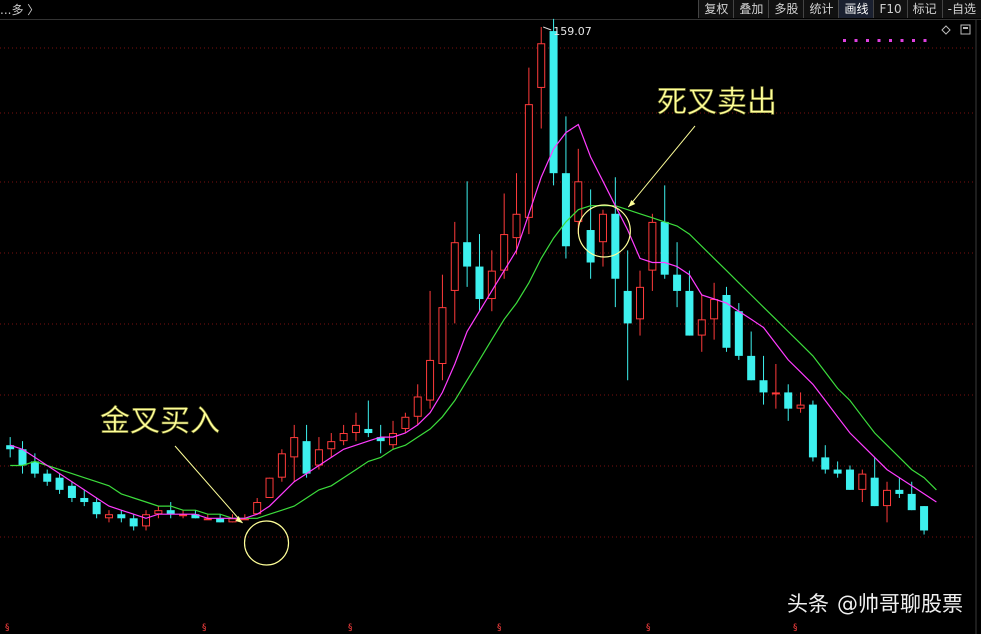 Image resolution: width=981 pixels, height=634 pixels. I want to click on toolbar-duogu-button: 多股, so click(786, 9).